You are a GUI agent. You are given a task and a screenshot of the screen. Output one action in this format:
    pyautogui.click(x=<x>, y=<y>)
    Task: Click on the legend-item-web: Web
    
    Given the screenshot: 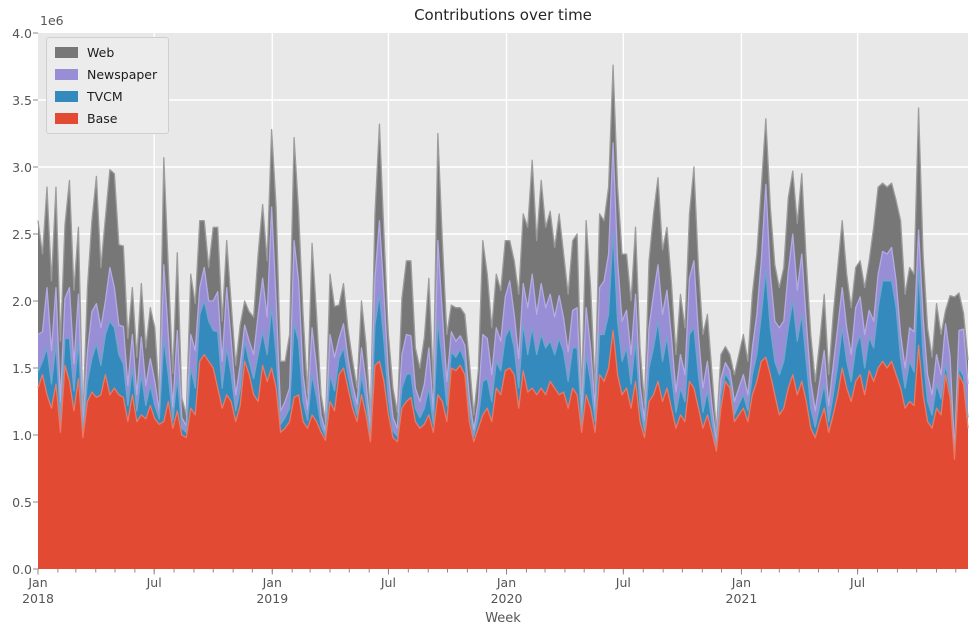 What is the action you would take?
    pyautogui.click(x=106, y=52)
    